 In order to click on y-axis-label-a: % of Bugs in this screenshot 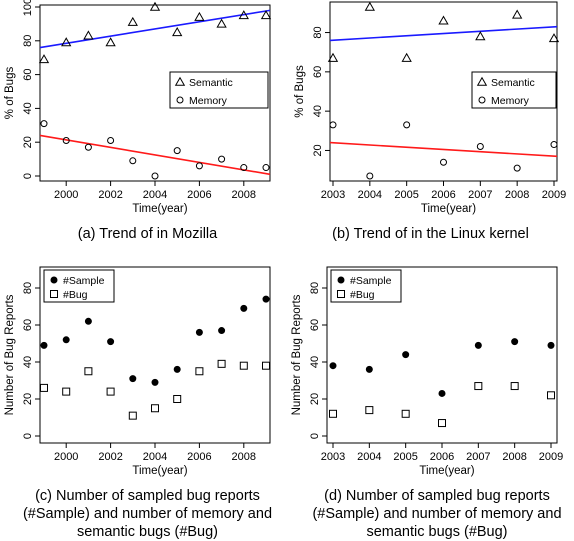, I will do `click(10, 93)`.